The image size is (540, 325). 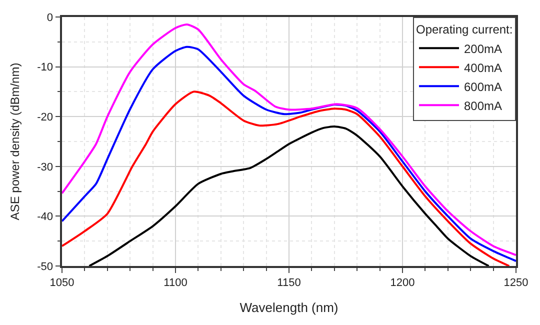 What do you see at coordinates (483, 49) in the screenshot?
I see `legend-label: 200mA` at bounding box center [483, 49].